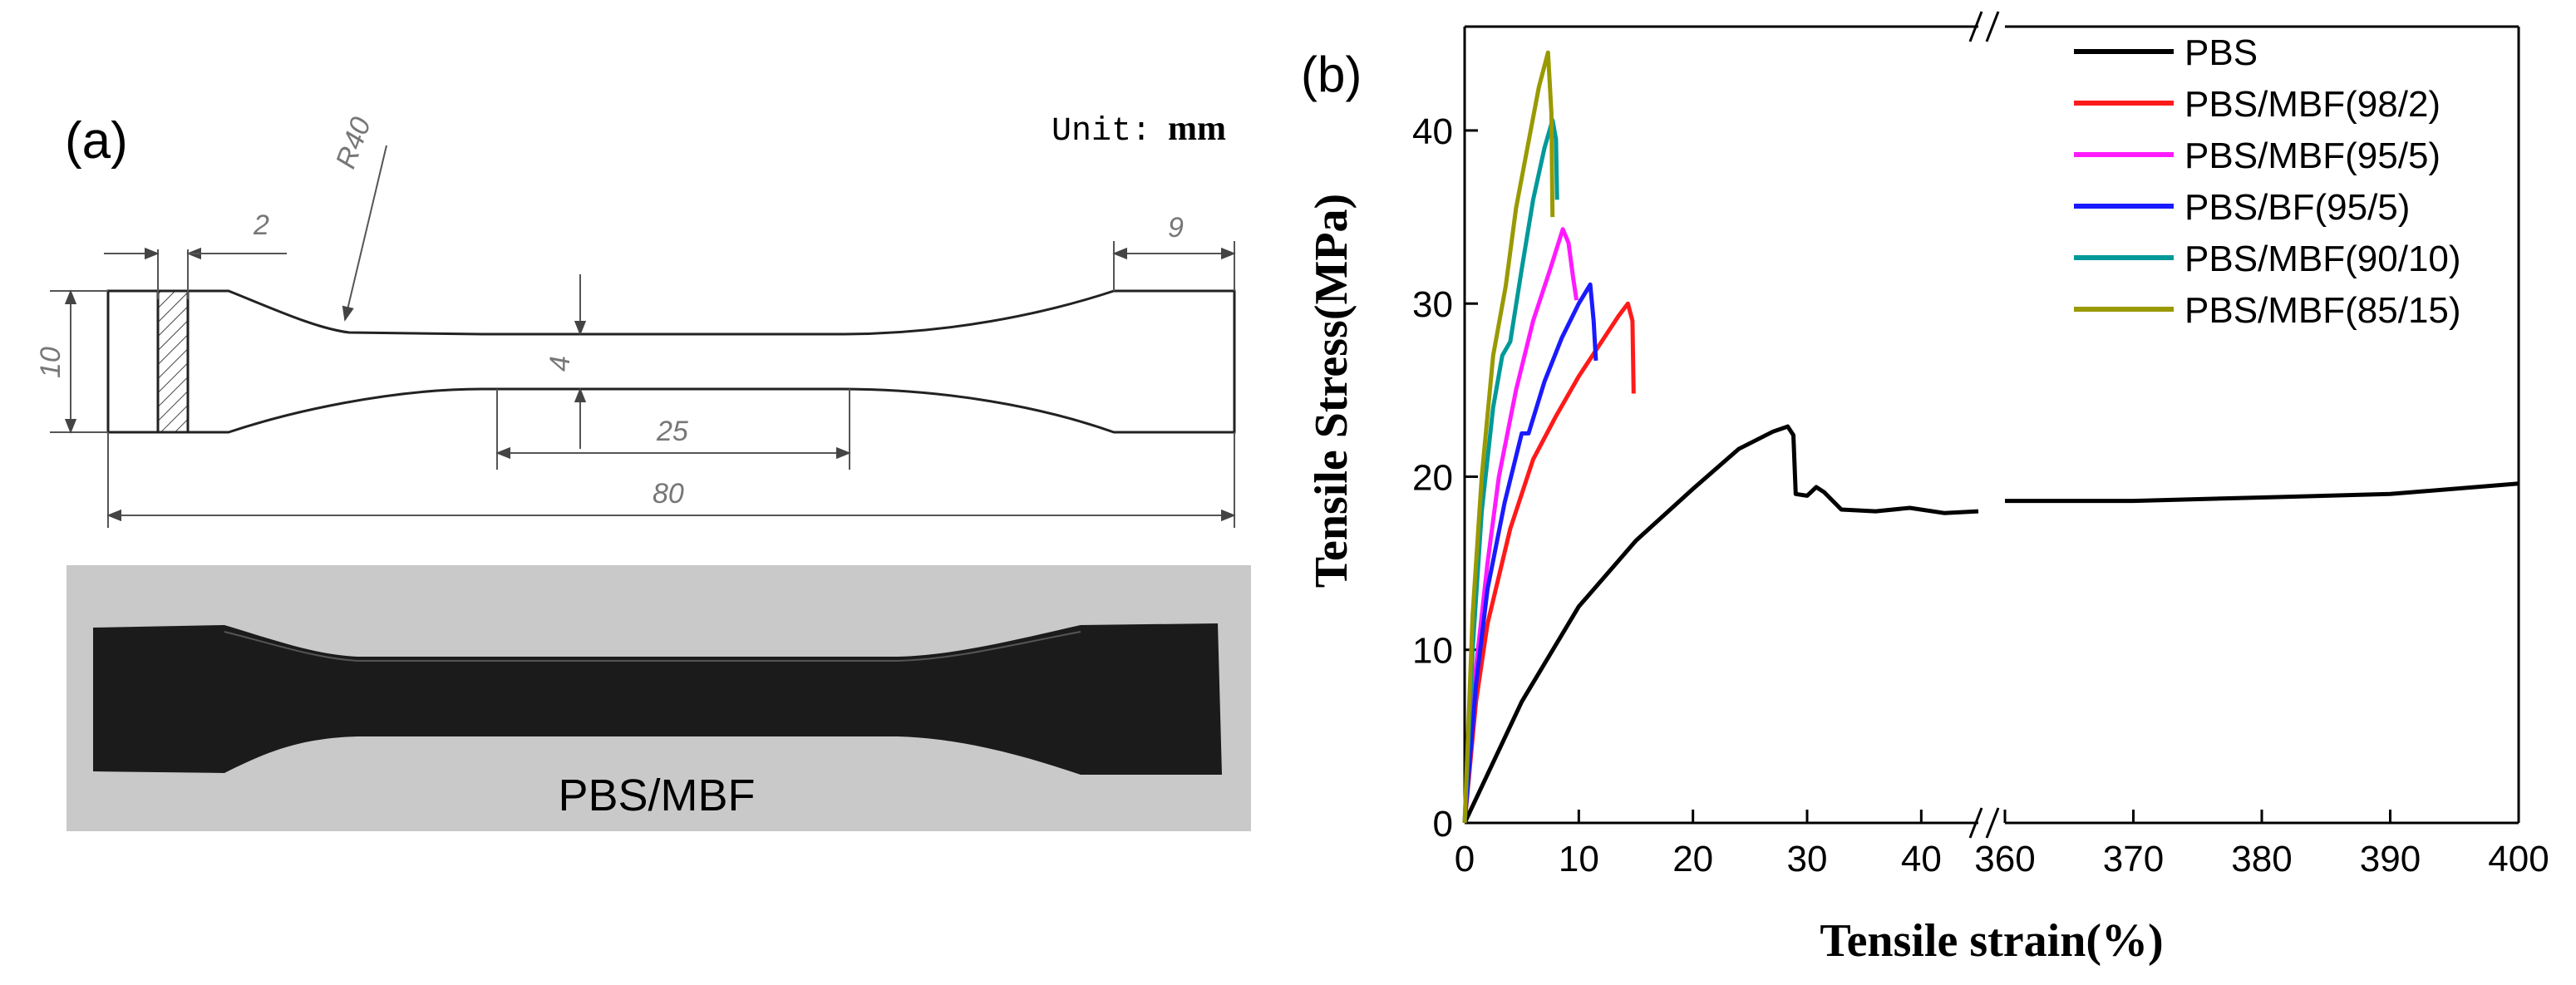  What do you see at coordinates (1807, 859) in the screenshot?
I see `x-tick-label: 30` at bounding box center [1807, 859].